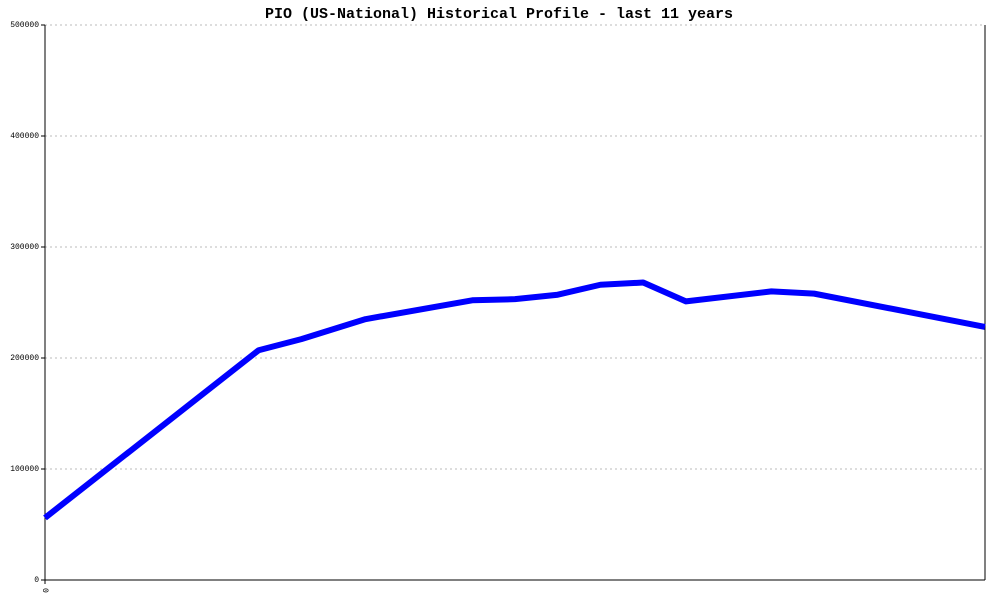 Image resolution: width=1000 pixels, height=600 pixels. I want to click on y-tick-label: 500000, so click(24, 25).